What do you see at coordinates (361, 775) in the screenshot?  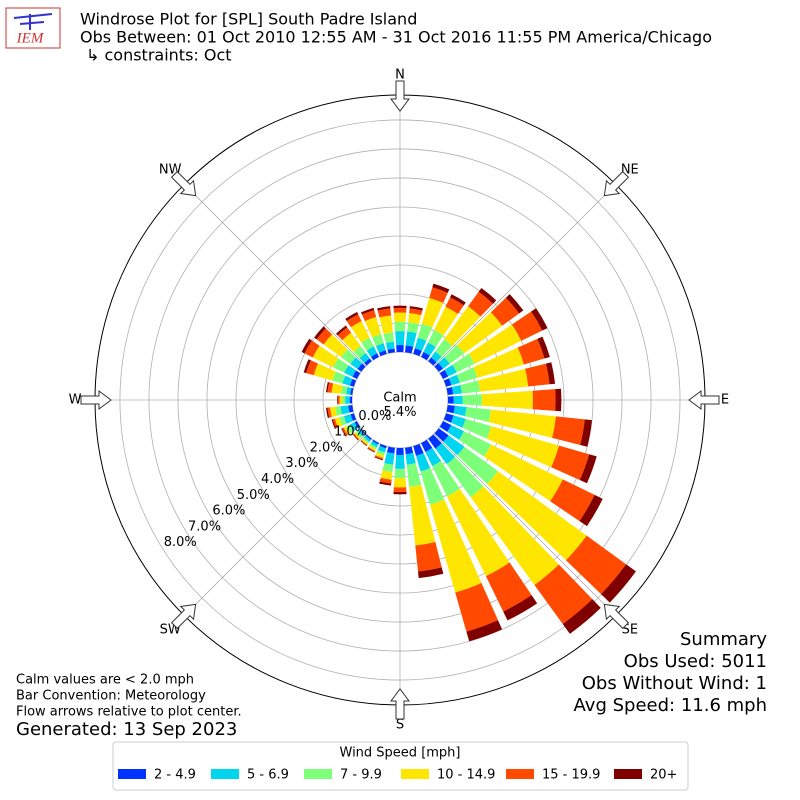 I see `legend-label: 7 - 9.9` at bounding box center [361, 775].